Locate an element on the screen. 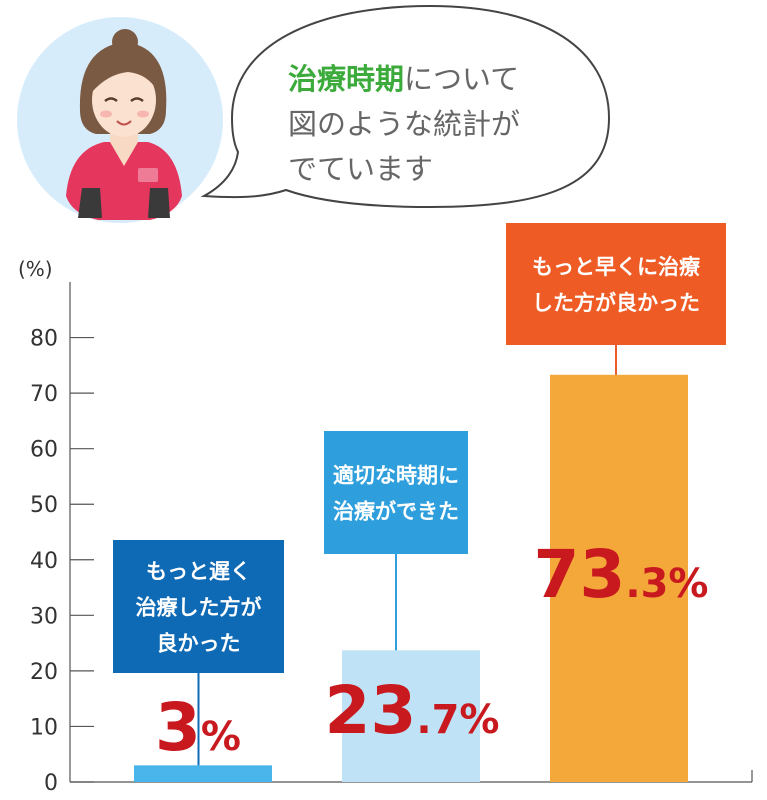 The image size is (767, 800). data-value-label: 73.3% is located at coordinates (621, 574).